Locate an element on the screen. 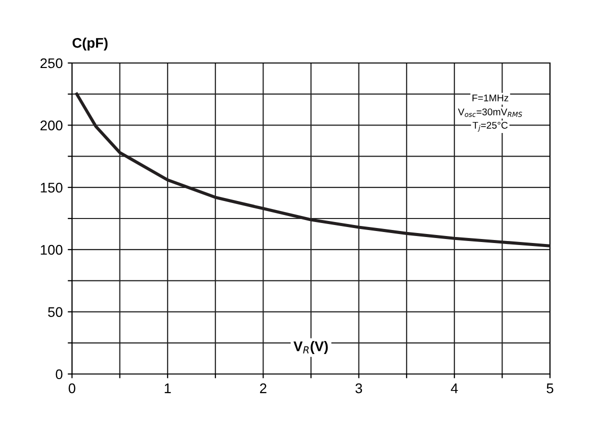 The height and width of the screenshot is (427, 589). x-tick-label: 4 is located at coordinates (454, 389).